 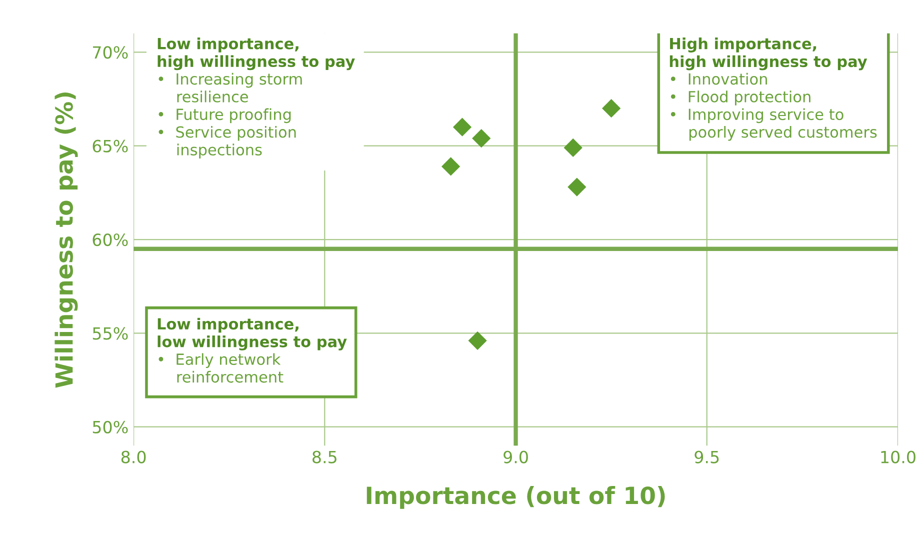 I want to click on annotation: Low importance, high willingness to pay • Increasing storm resilience • Future proofing • Service position inspections, so click(x=256, y=98).